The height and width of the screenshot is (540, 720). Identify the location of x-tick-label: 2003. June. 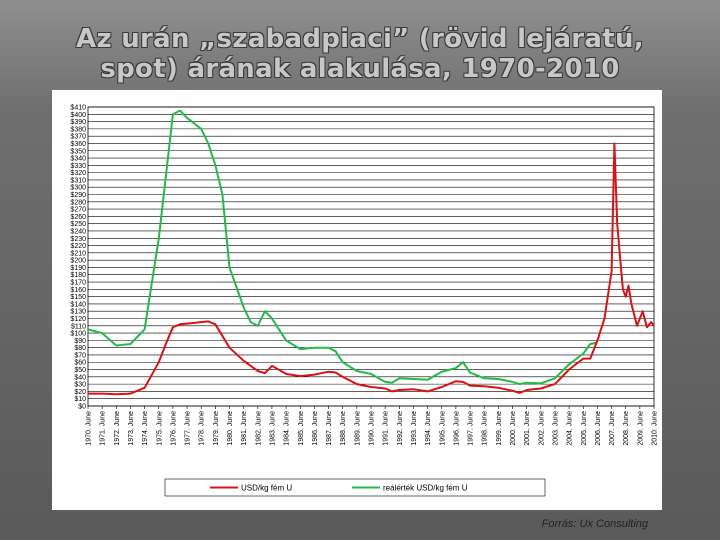
(555, 428).